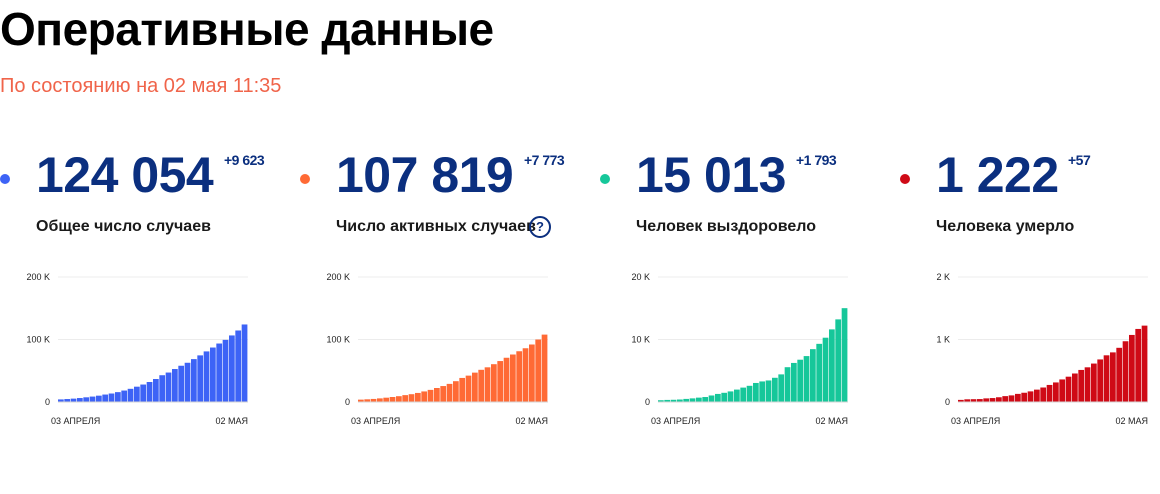  Describe the element at coordinates (123, 226) in the screenshot. I see `stat-label: Общее число случаев` at that location.